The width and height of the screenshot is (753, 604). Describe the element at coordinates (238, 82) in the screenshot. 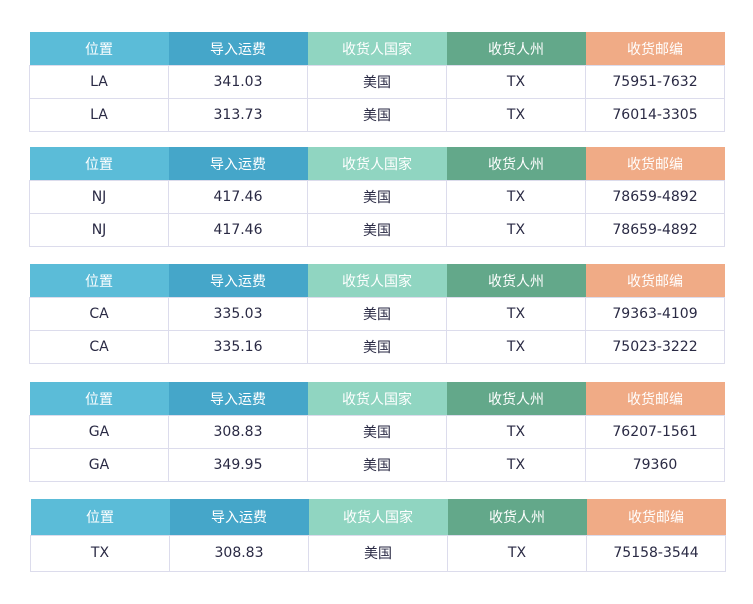

I see `cell-import-freight: 341.03` at that location.